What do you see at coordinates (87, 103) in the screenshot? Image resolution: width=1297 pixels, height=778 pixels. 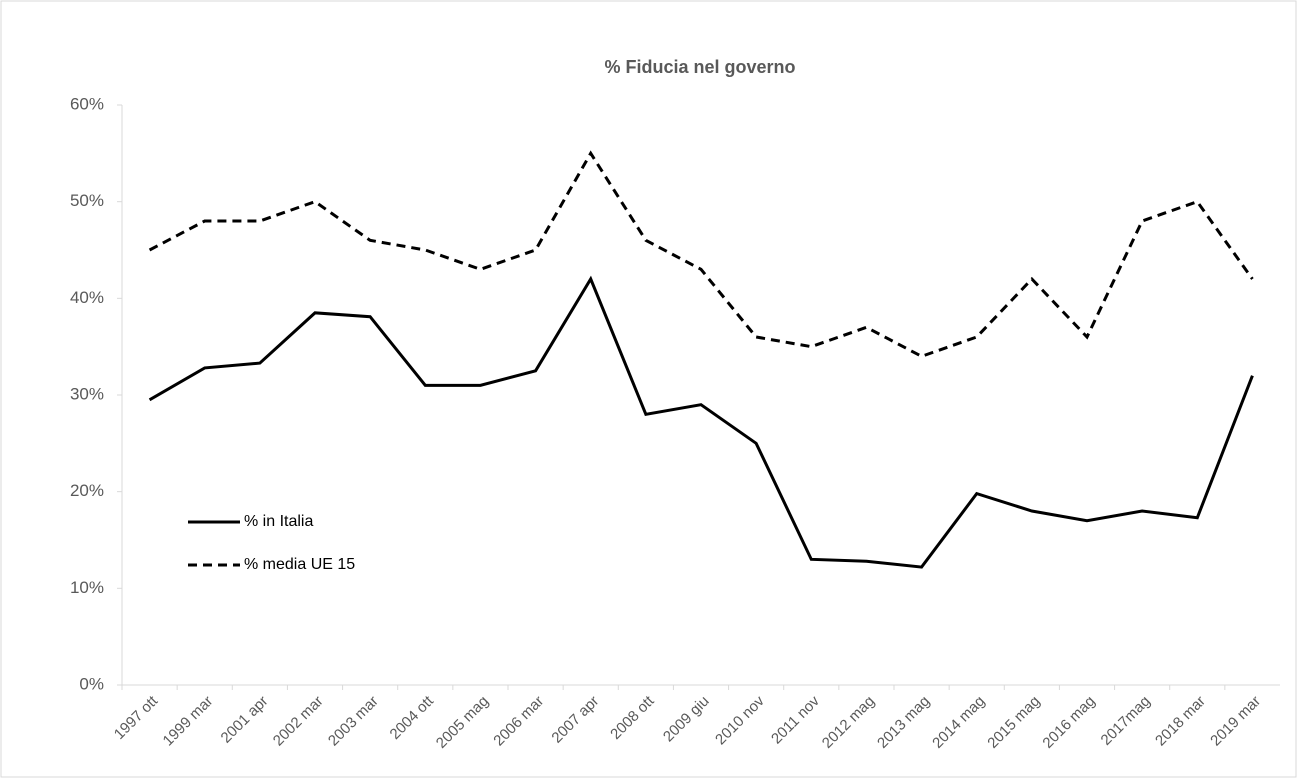 I see `y-tick-label: 60%` at bounding box center [87, 103].